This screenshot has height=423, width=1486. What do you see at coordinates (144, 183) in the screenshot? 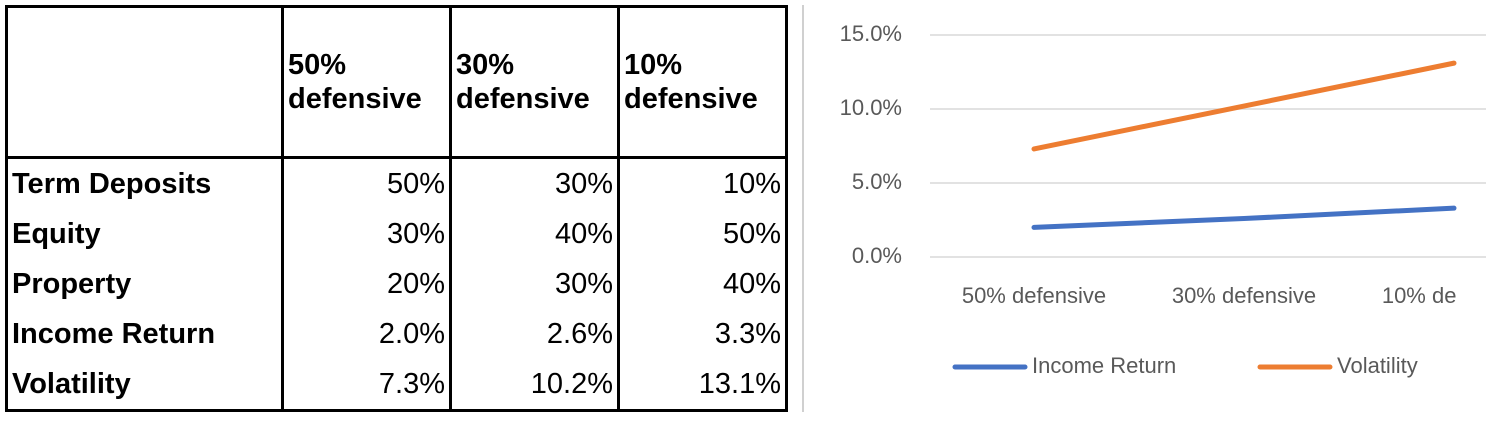
I see `row-label: Term Deposits` at bounding box center [144, 183].